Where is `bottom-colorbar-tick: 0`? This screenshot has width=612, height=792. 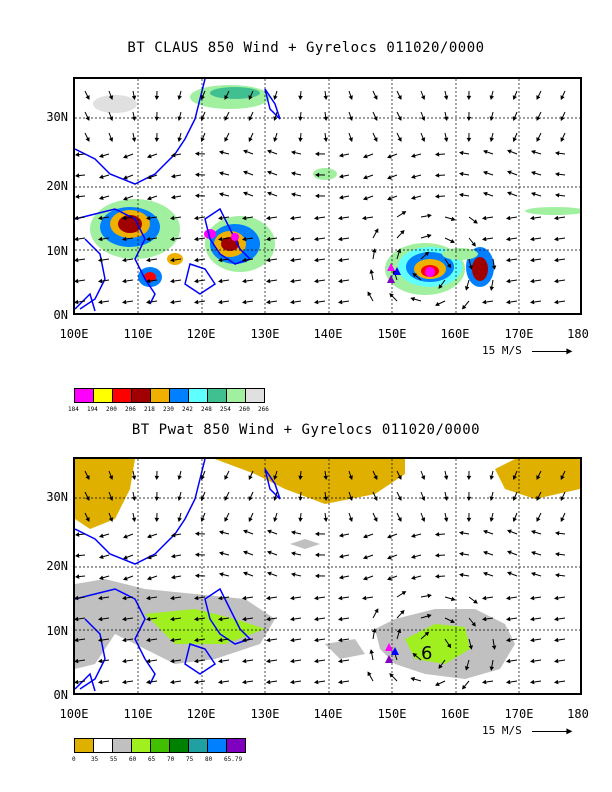 bottom-colorbar-tick: 0 is located at coordinates (74, 759).